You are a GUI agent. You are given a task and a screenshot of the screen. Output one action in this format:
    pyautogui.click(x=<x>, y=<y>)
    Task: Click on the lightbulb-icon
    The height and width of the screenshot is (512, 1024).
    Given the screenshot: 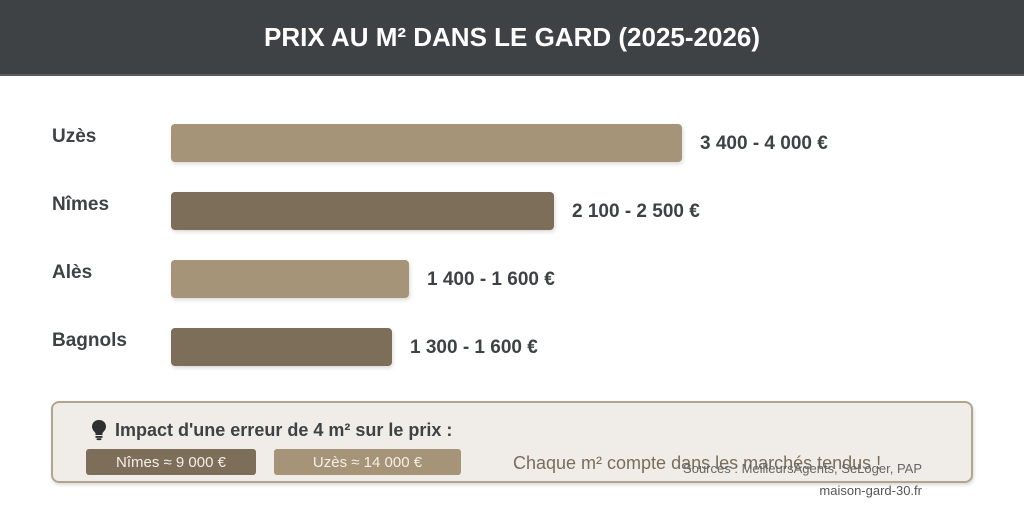 What is the action you would take?
    pyautogui.click(x=99, y=430)
    